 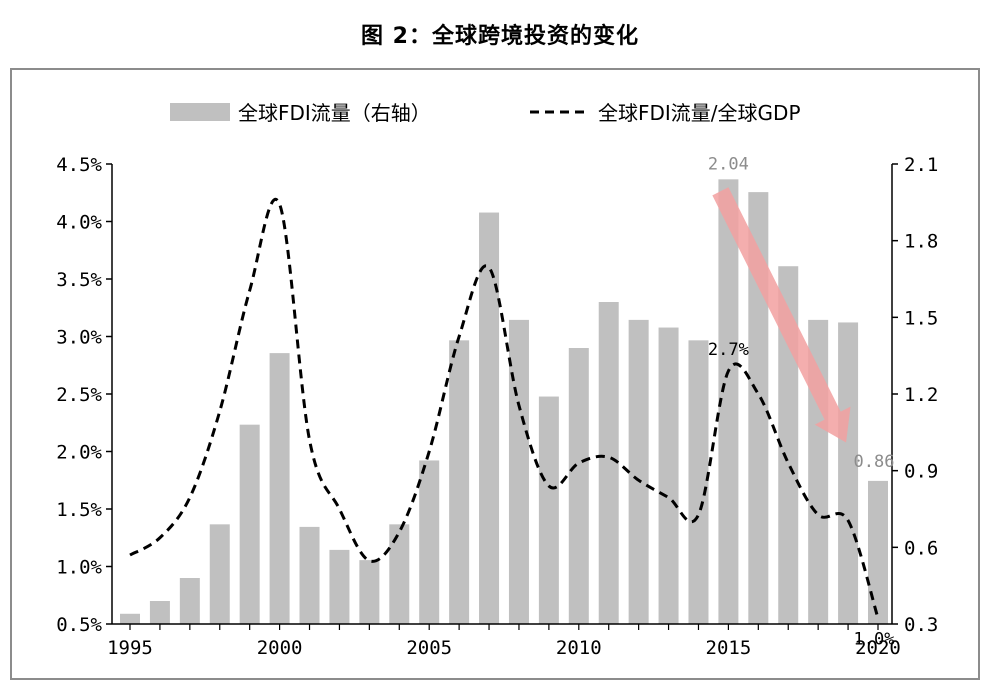 What do you see at coordinates (729, 648) in the screenshot?
I see `x-tick-label: 2015` at bounding box center [729, 648].